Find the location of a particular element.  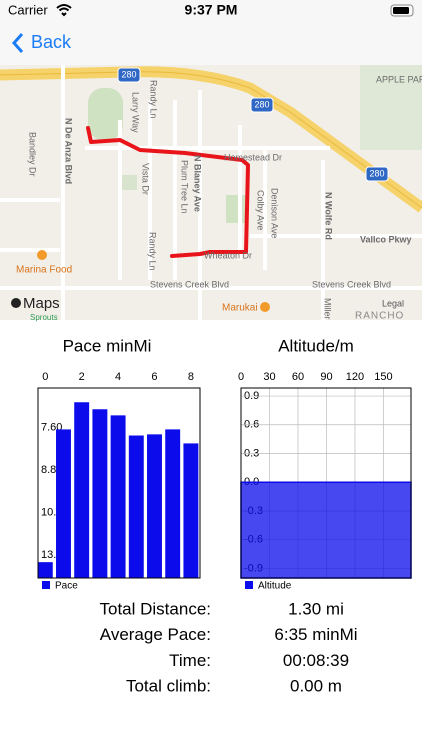

carrier: Carrier is located at coordinates (28, 9).